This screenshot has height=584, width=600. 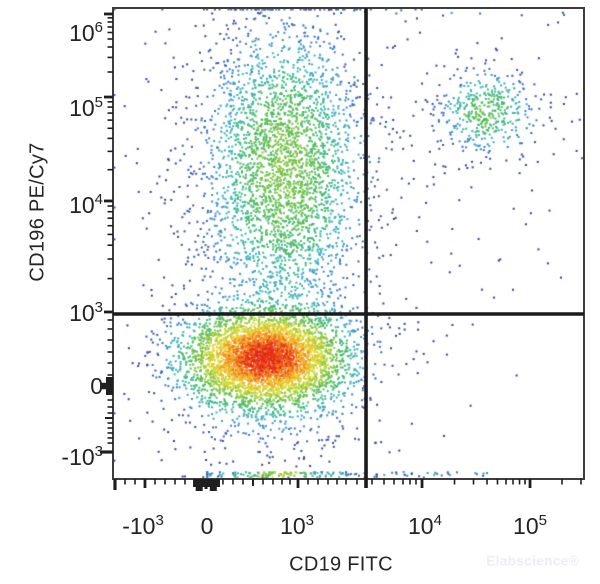 I want to click on x-axis-title: CD19 FITC, so click(x=341, y=564).